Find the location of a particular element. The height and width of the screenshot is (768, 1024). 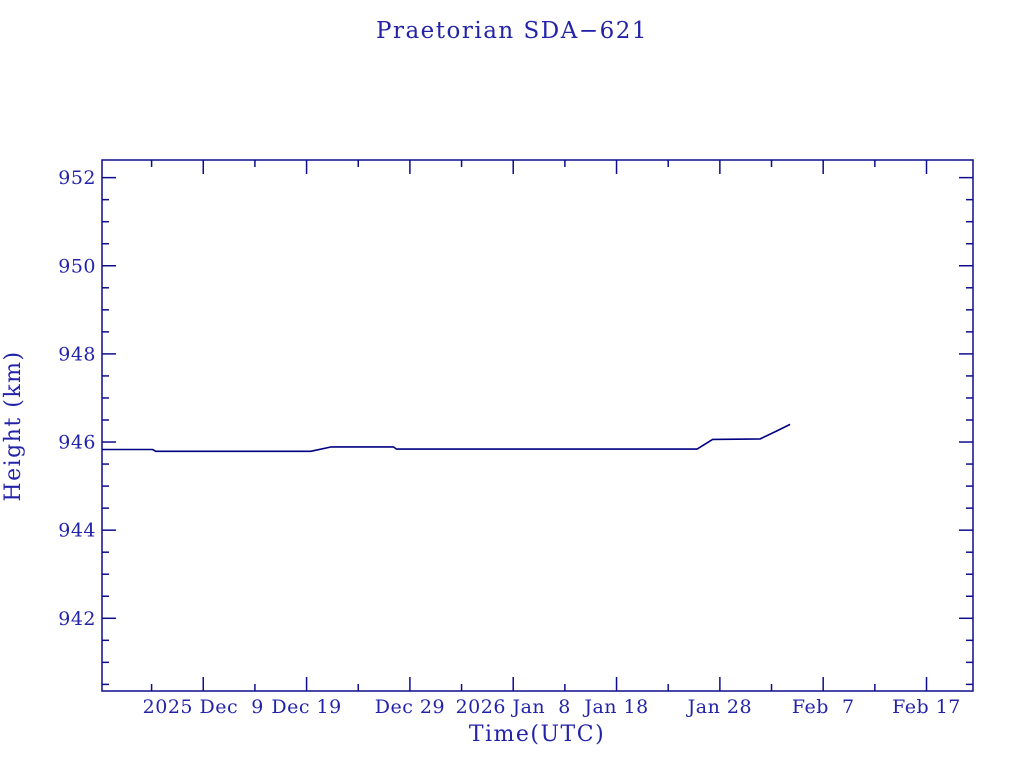

x-axis-title: Time(UTC) is located at coordinates (537, 734).